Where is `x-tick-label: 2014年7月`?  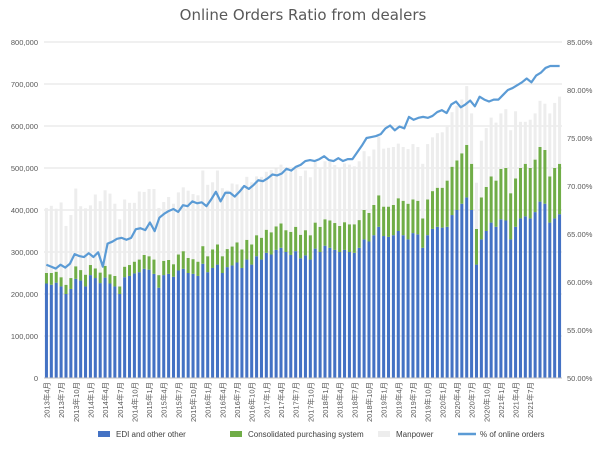 x-tick-label: 2014年7月 is located at coordinates (120, 400).